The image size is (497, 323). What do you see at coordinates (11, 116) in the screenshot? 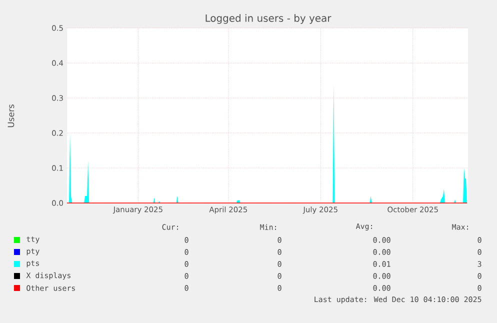
I see `y-axis-title: Users` at bounding box center [11, 116].